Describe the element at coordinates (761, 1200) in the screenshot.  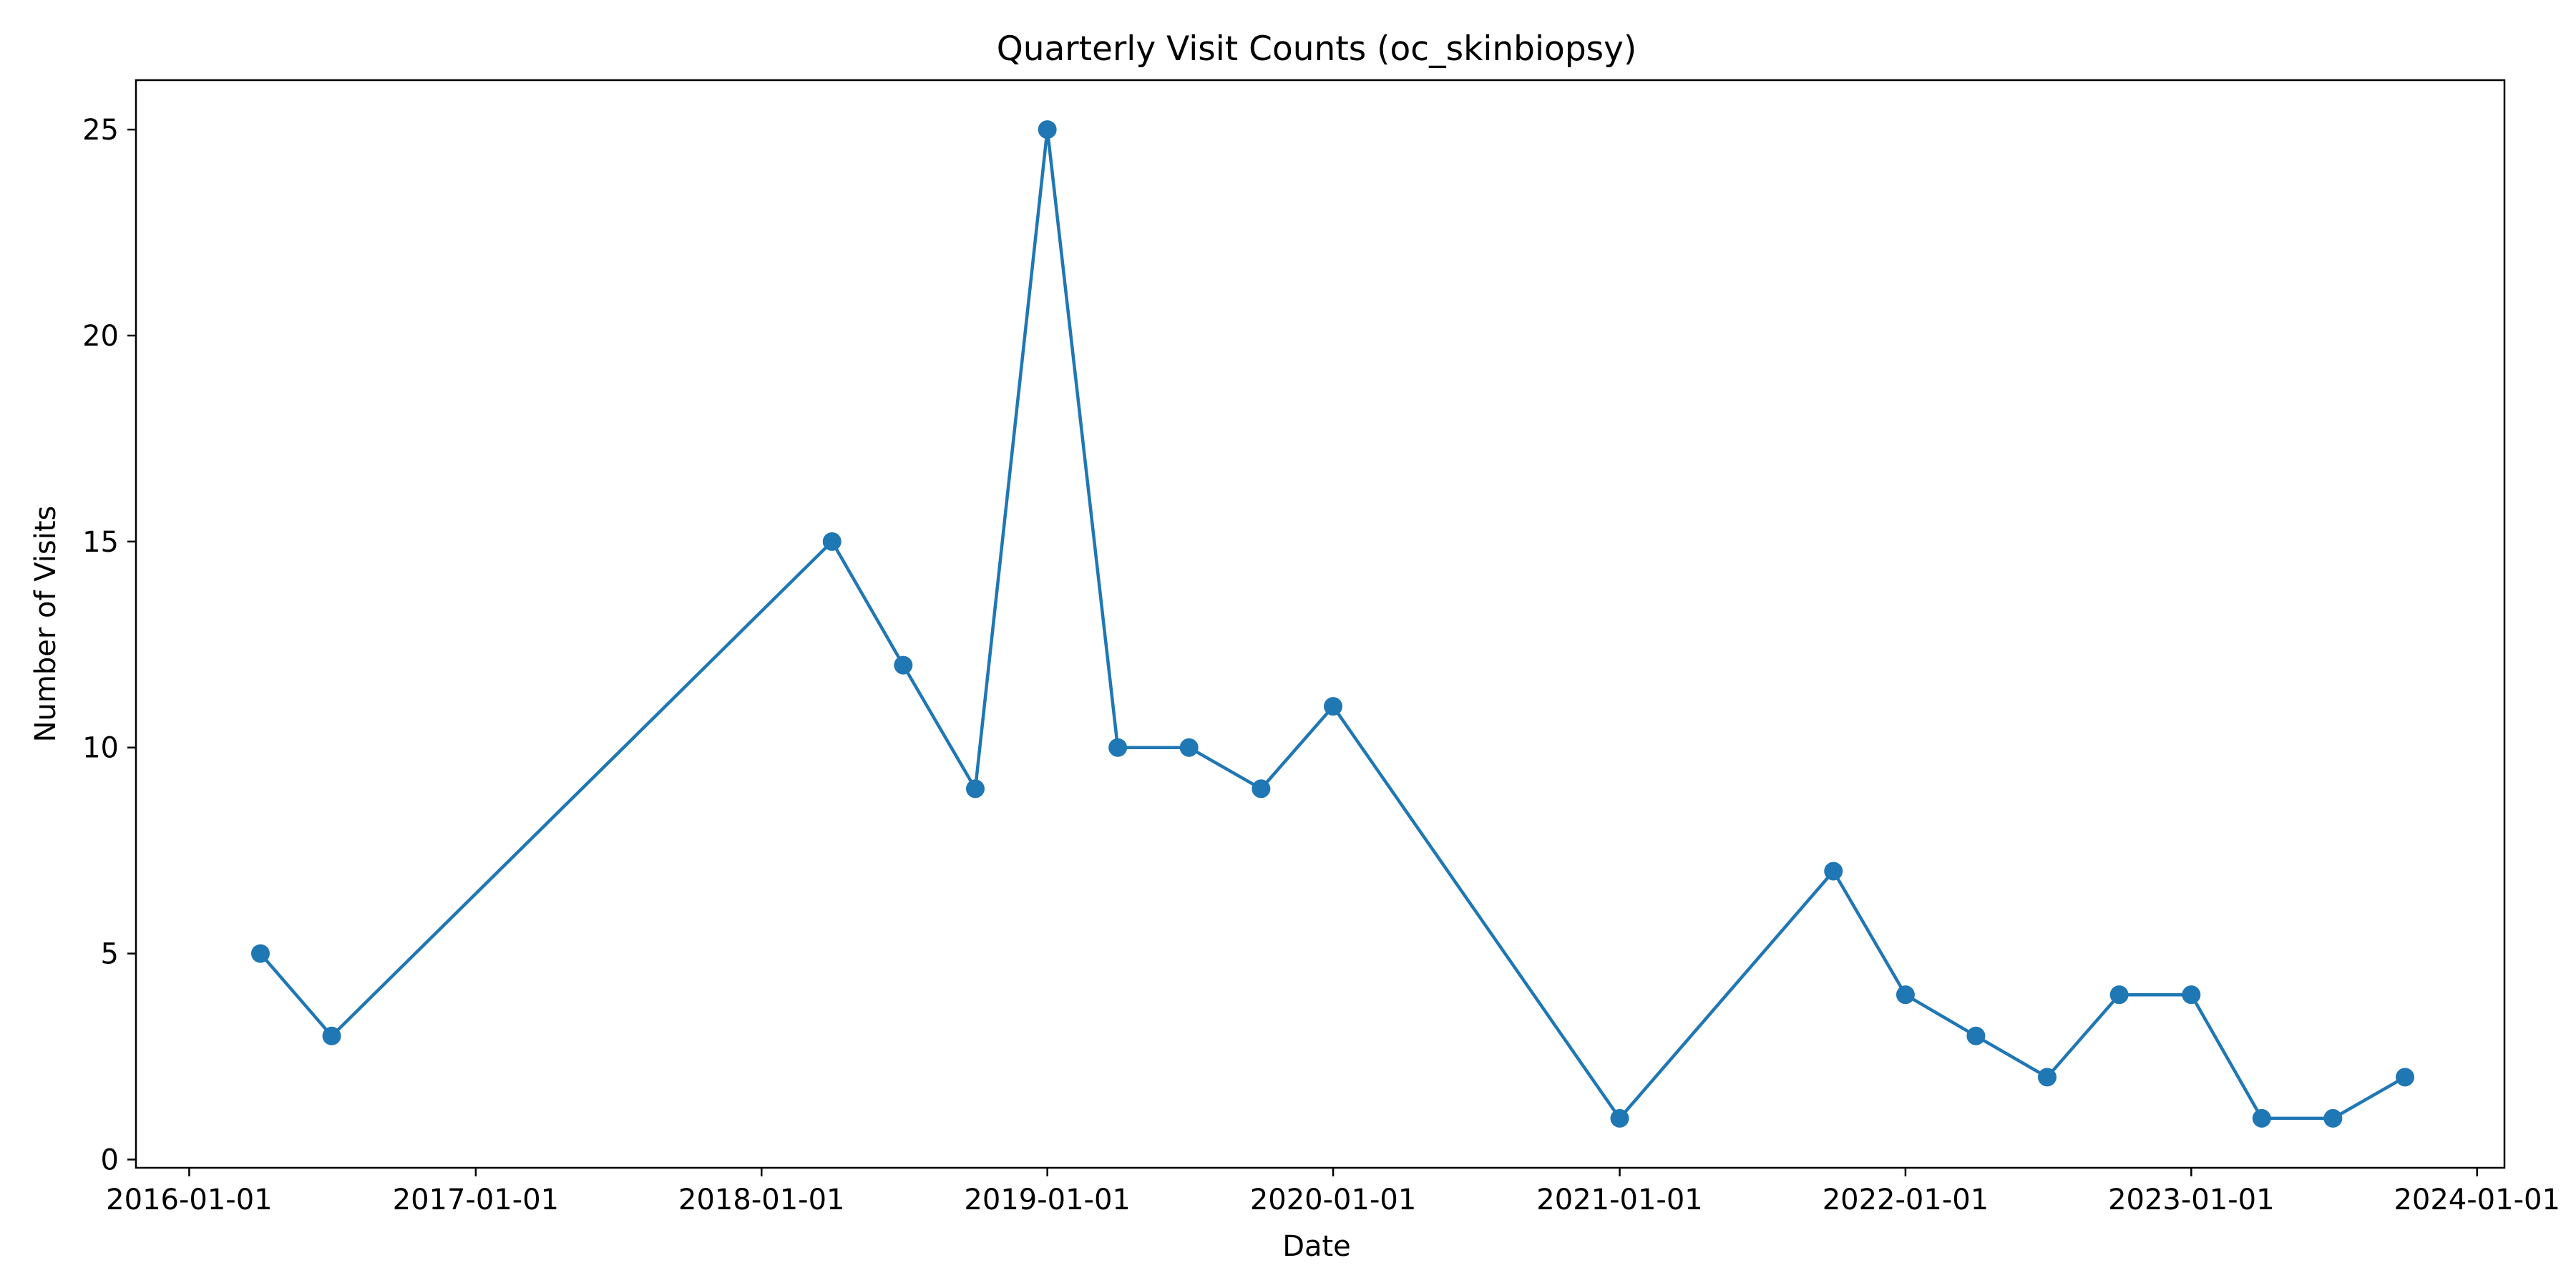
I see `x-tick-label: 2018-01-01` at that location.